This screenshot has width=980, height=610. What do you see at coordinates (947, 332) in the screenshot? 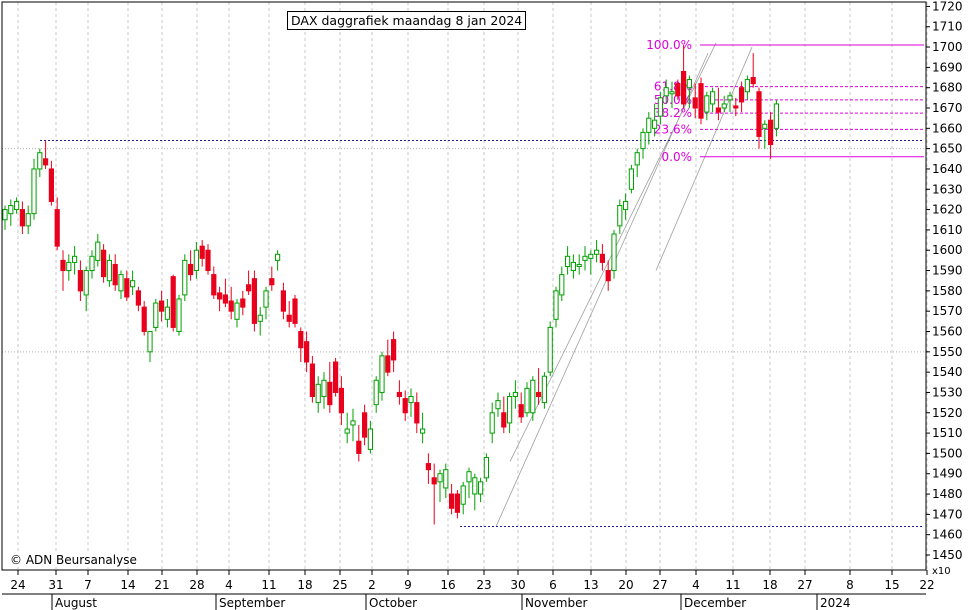
I see `y-tick-label: 1560` at bounding box center [947, 332].